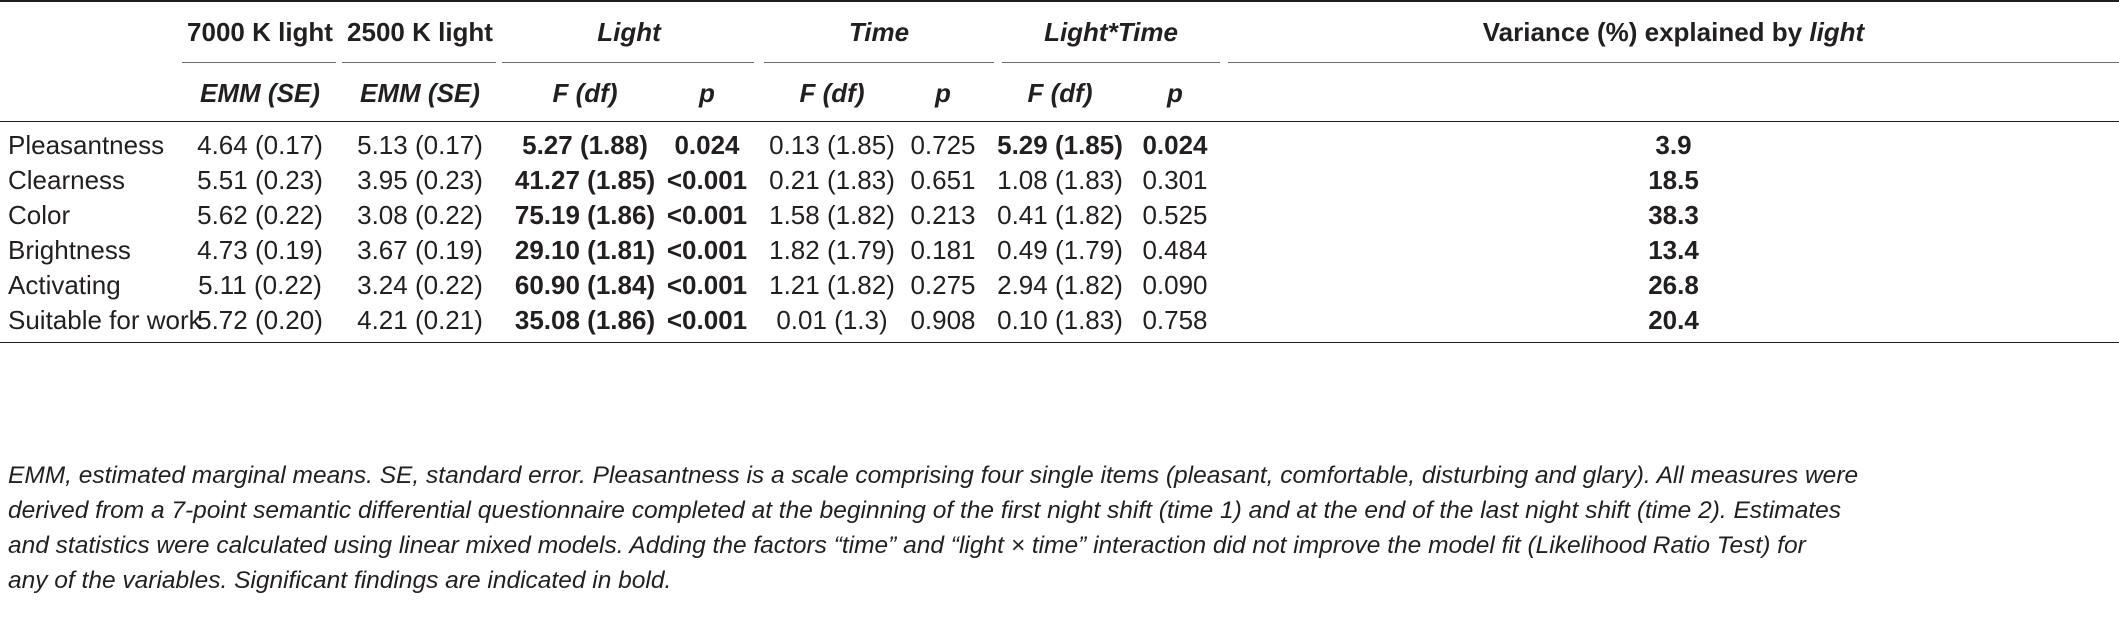 Image resolution: width=2119 pixels, height=627 pixels. Describe the element at coordinates (832, 285) in the screenshot. I see `cell-time-f: 1.21 (1.82)` at that location.